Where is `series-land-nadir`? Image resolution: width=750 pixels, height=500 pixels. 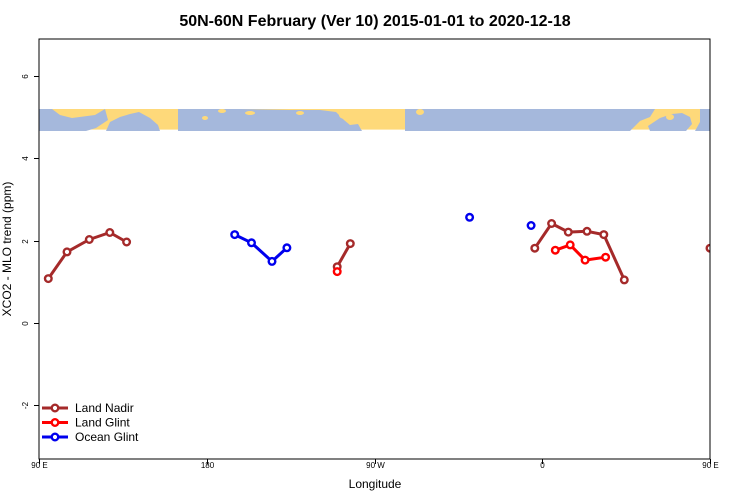 series-land-nadir is located at coordinates (396, 251).